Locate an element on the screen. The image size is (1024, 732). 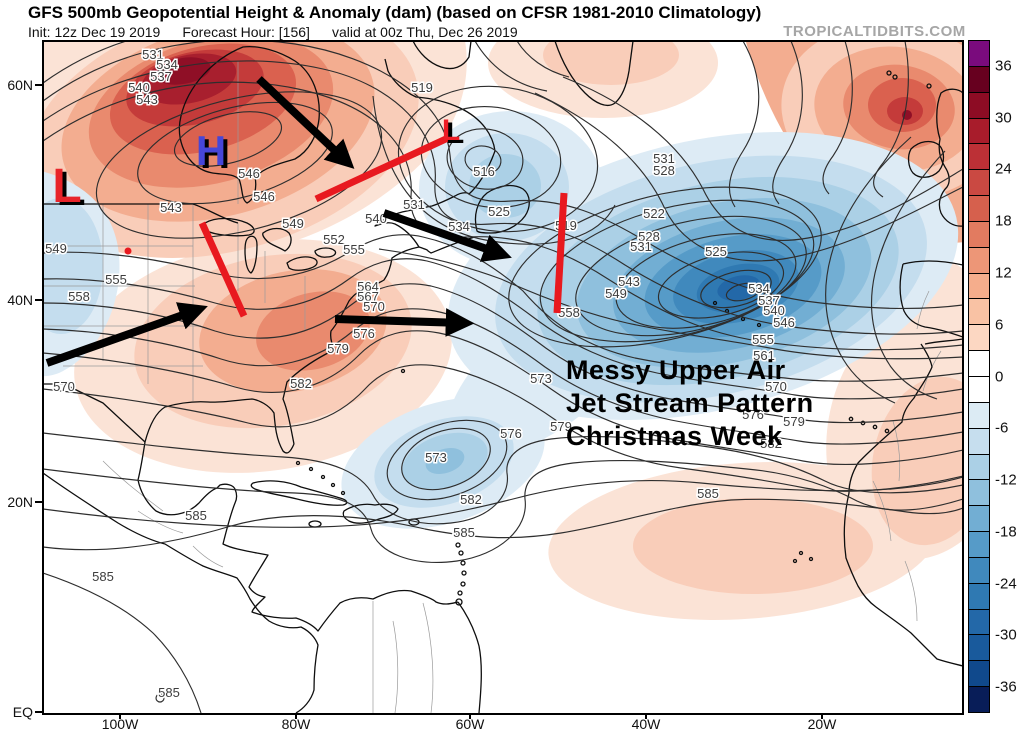
colorbar-tick-label: 36 is located at coordinates (1003, 66).